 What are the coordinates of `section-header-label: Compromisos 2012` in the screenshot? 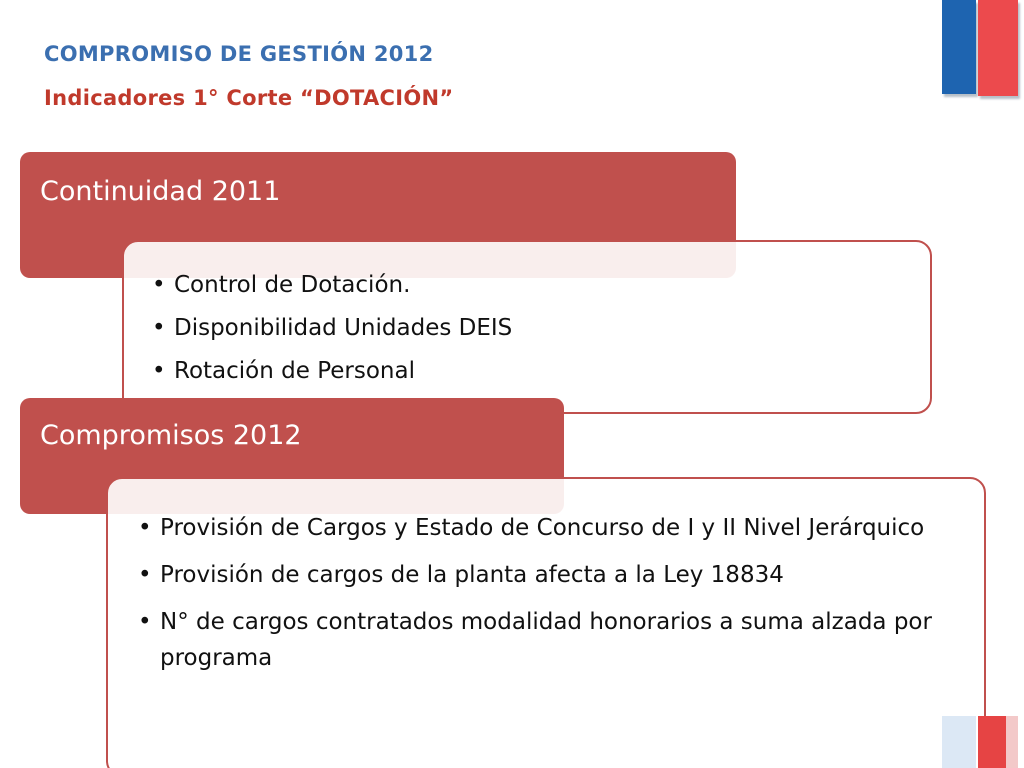 It's located at (171, 435).